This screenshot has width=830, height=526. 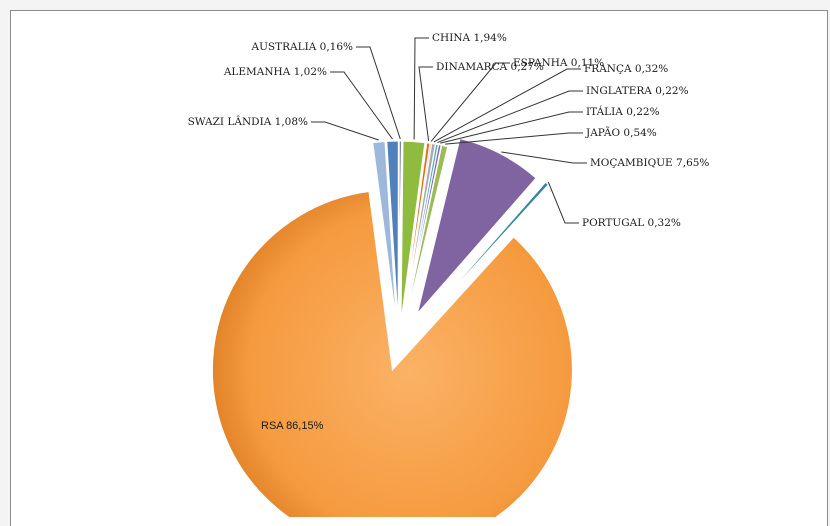 I want to click on pie-slice-australia, so click(x=400, y=231).